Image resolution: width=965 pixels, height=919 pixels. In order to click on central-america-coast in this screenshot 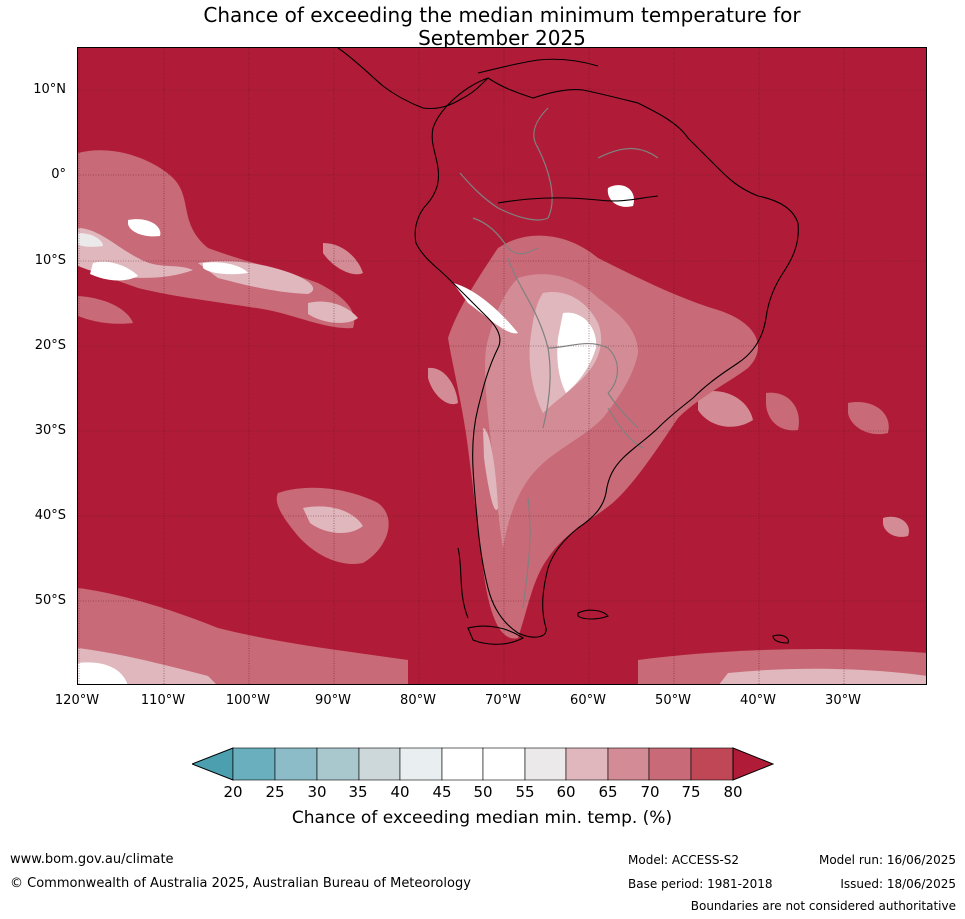, I will do `click(413, 79)`.